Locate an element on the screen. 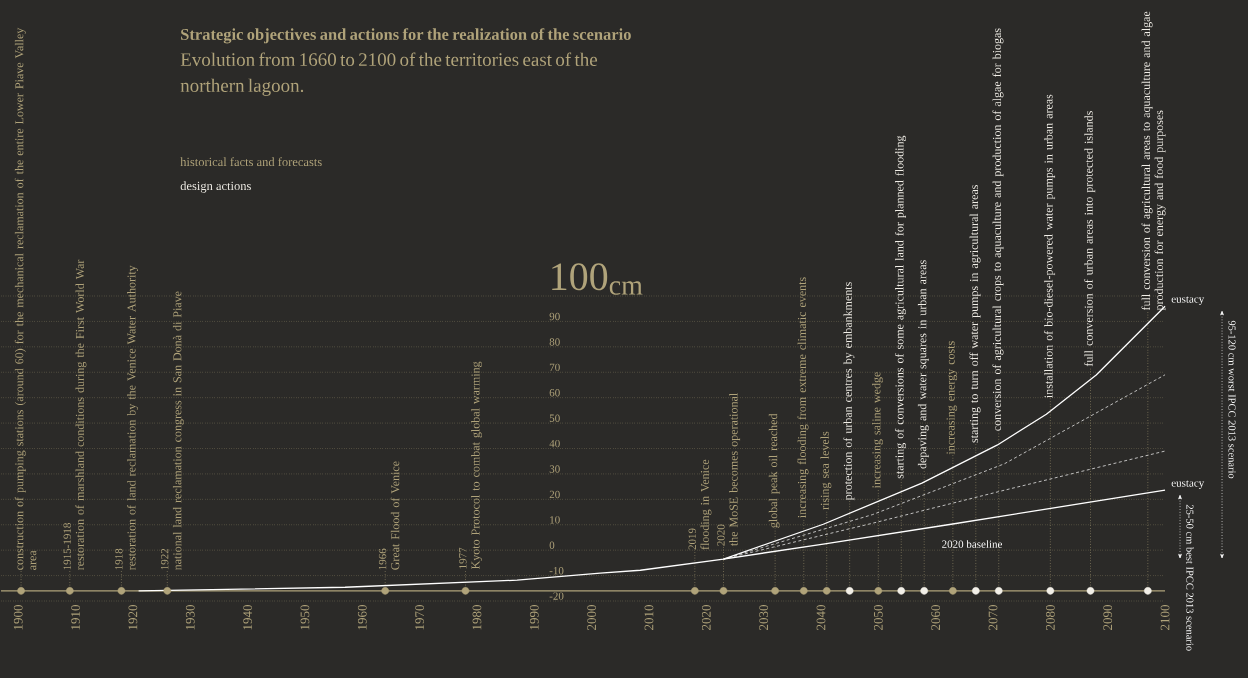 The image size is (1248, 678). annotation: 2019 is located at coordinates (692, 539).